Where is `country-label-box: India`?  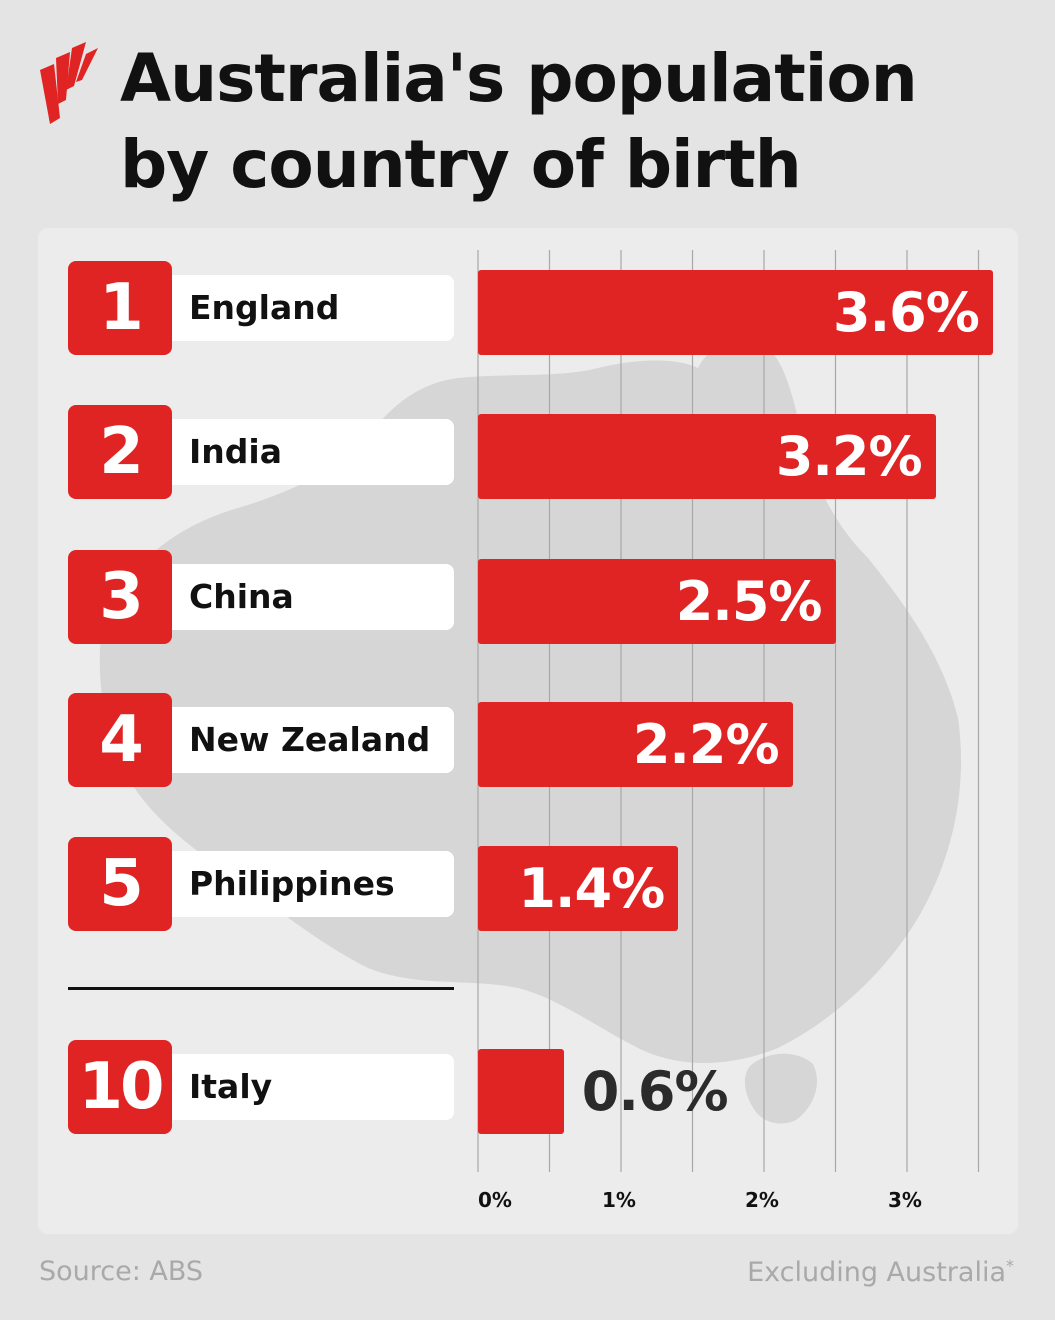
country-label-box: India is located at coordinates (313, 452).